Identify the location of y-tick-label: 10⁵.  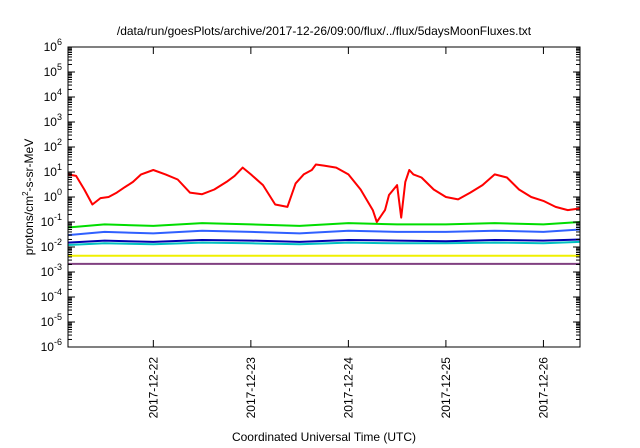
(53, 70).